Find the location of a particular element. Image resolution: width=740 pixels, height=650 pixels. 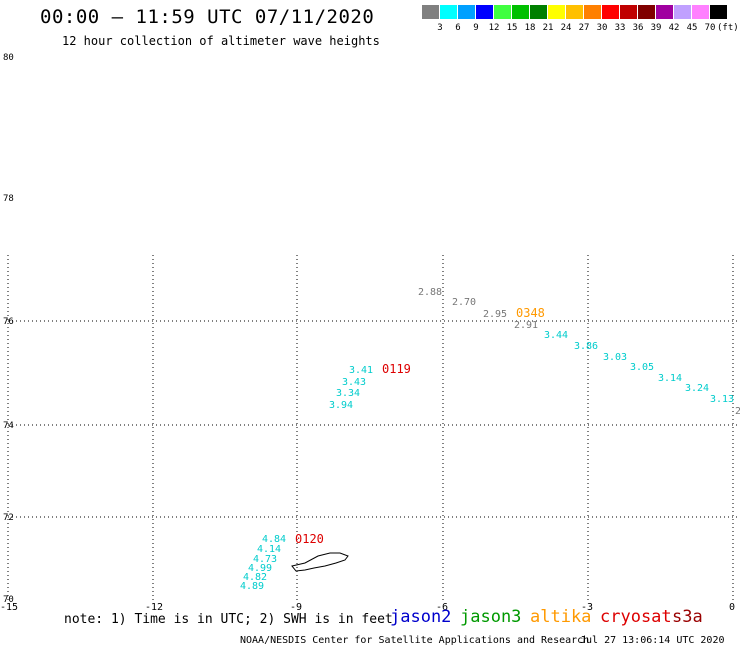

wave-height-label: 4.82 is located at coordinates (255, 577).